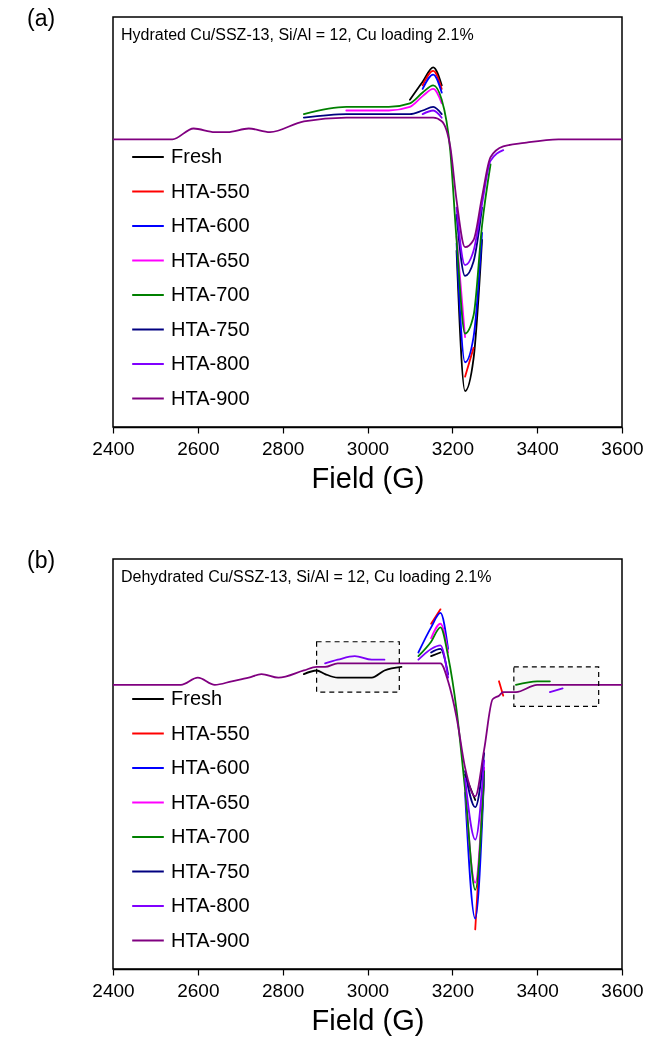 The height and width of the screenshot is (1043, 649). I want to click on text: Hydrated Cu/SSZ-13, Si/Al = 12, Cu loading 2.1%, so click(297, 34).